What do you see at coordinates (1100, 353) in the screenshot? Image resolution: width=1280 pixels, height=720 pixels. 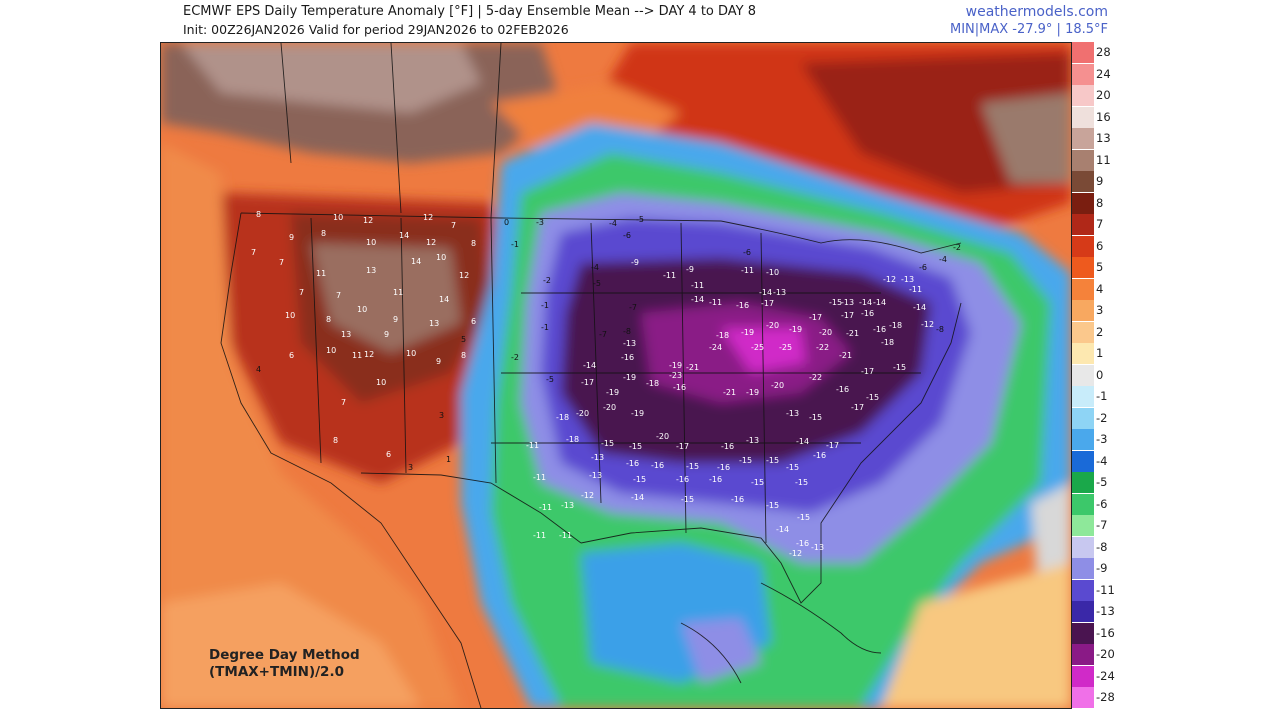 I see `legend-label: 1` at bounding box center [1100, 353].